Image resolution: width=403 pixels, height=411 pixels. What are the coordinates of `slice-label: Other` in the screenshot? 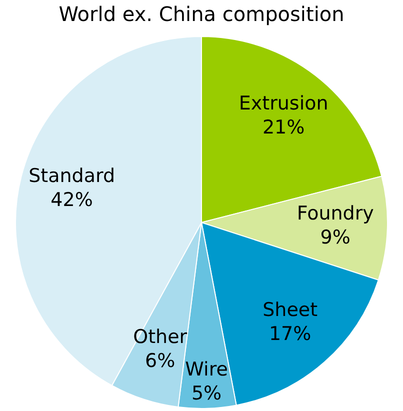 It's located at (160, 337).